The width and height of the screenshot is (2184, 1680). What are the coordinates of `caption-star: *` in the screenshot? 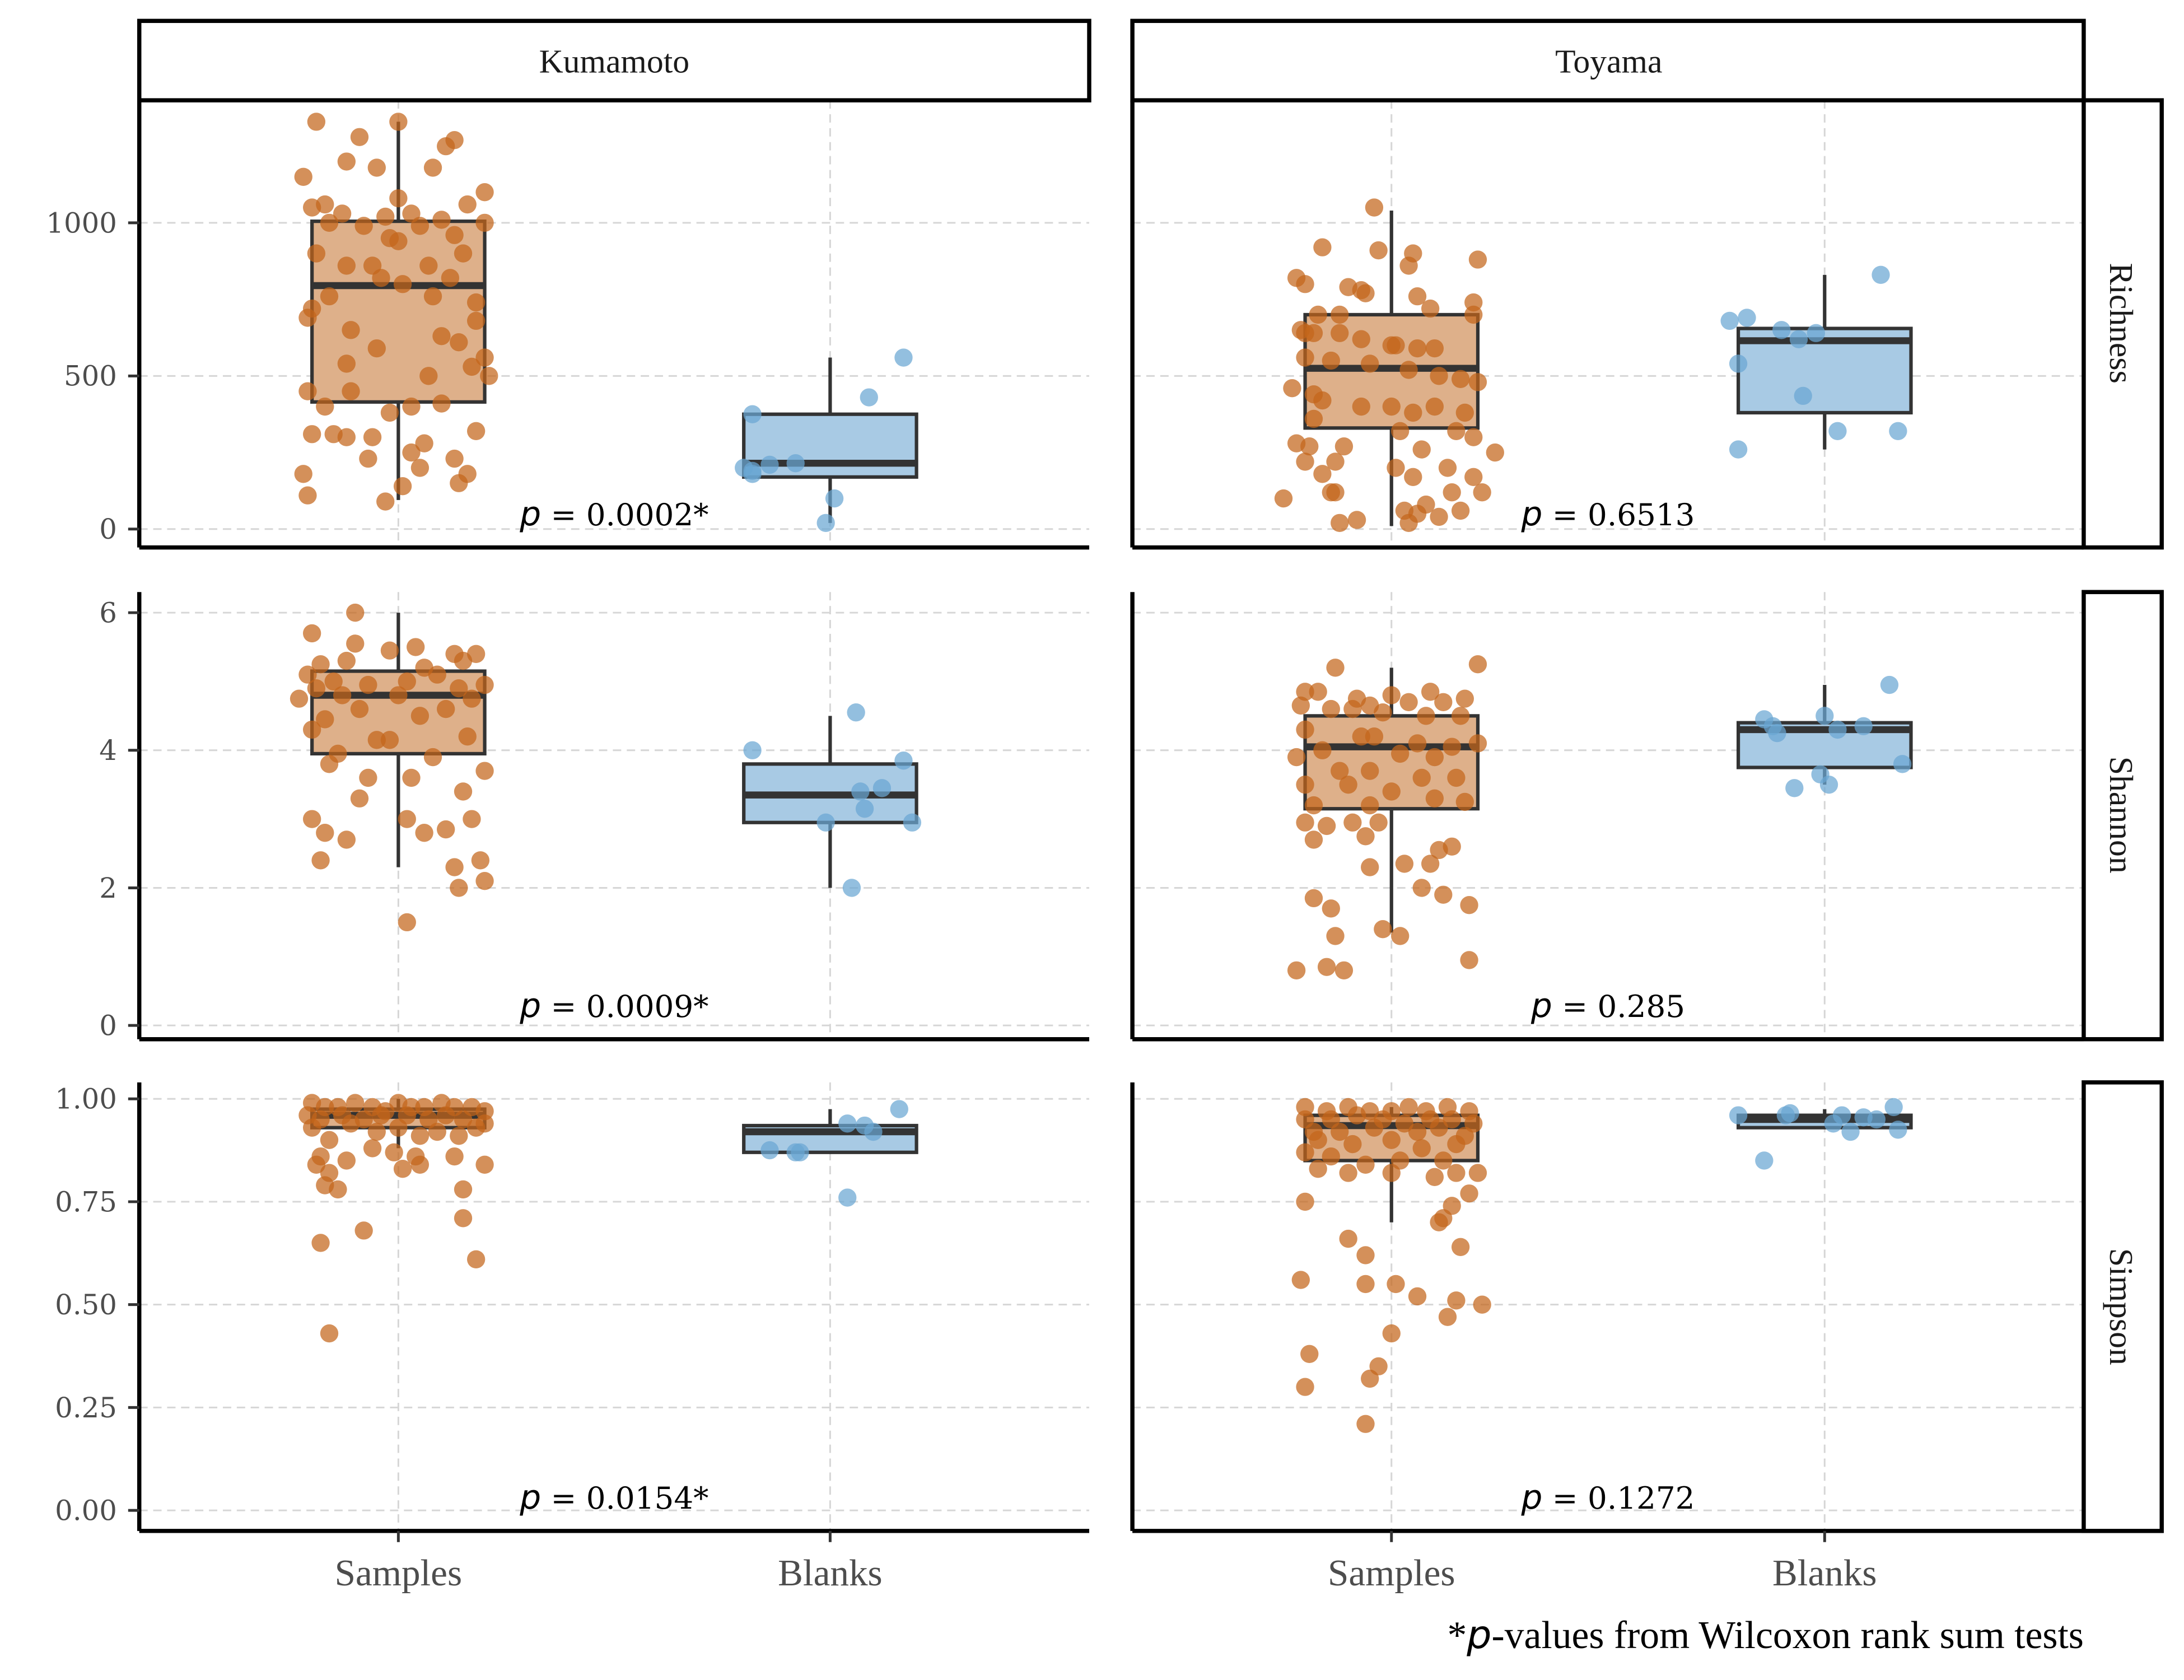 It's located at (1457, 1636).